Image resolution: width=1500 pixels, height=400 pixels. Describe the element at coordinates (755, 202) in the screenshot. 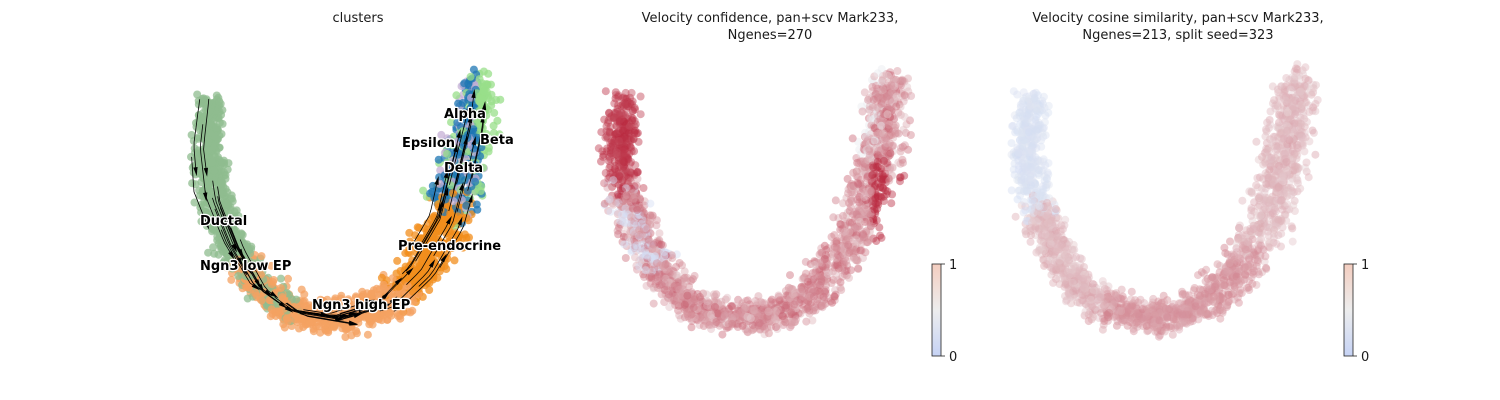

I see `velocity-confidence-panel` at that location.